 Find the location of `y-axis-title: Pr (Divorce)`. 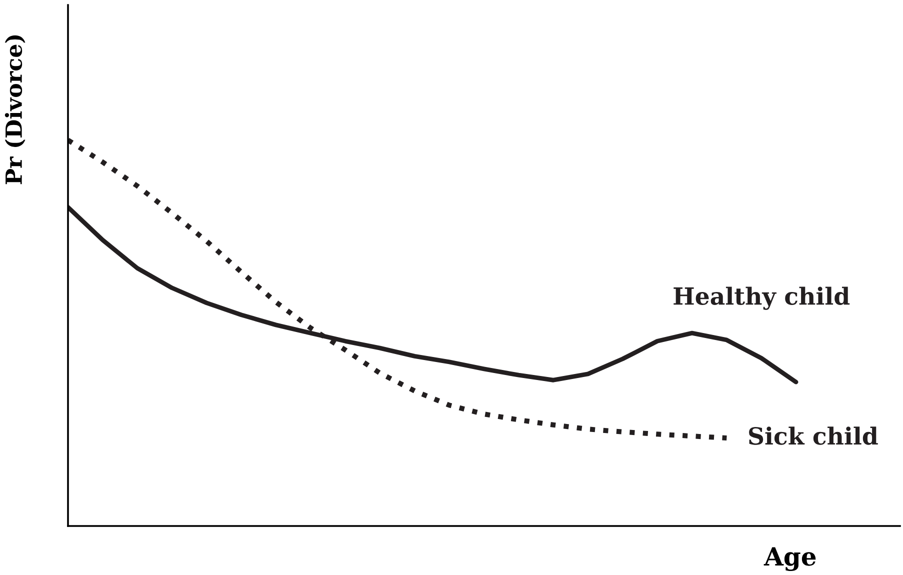

y-axis-title: Pr (Divorce) is located at coordinates (15, 109).